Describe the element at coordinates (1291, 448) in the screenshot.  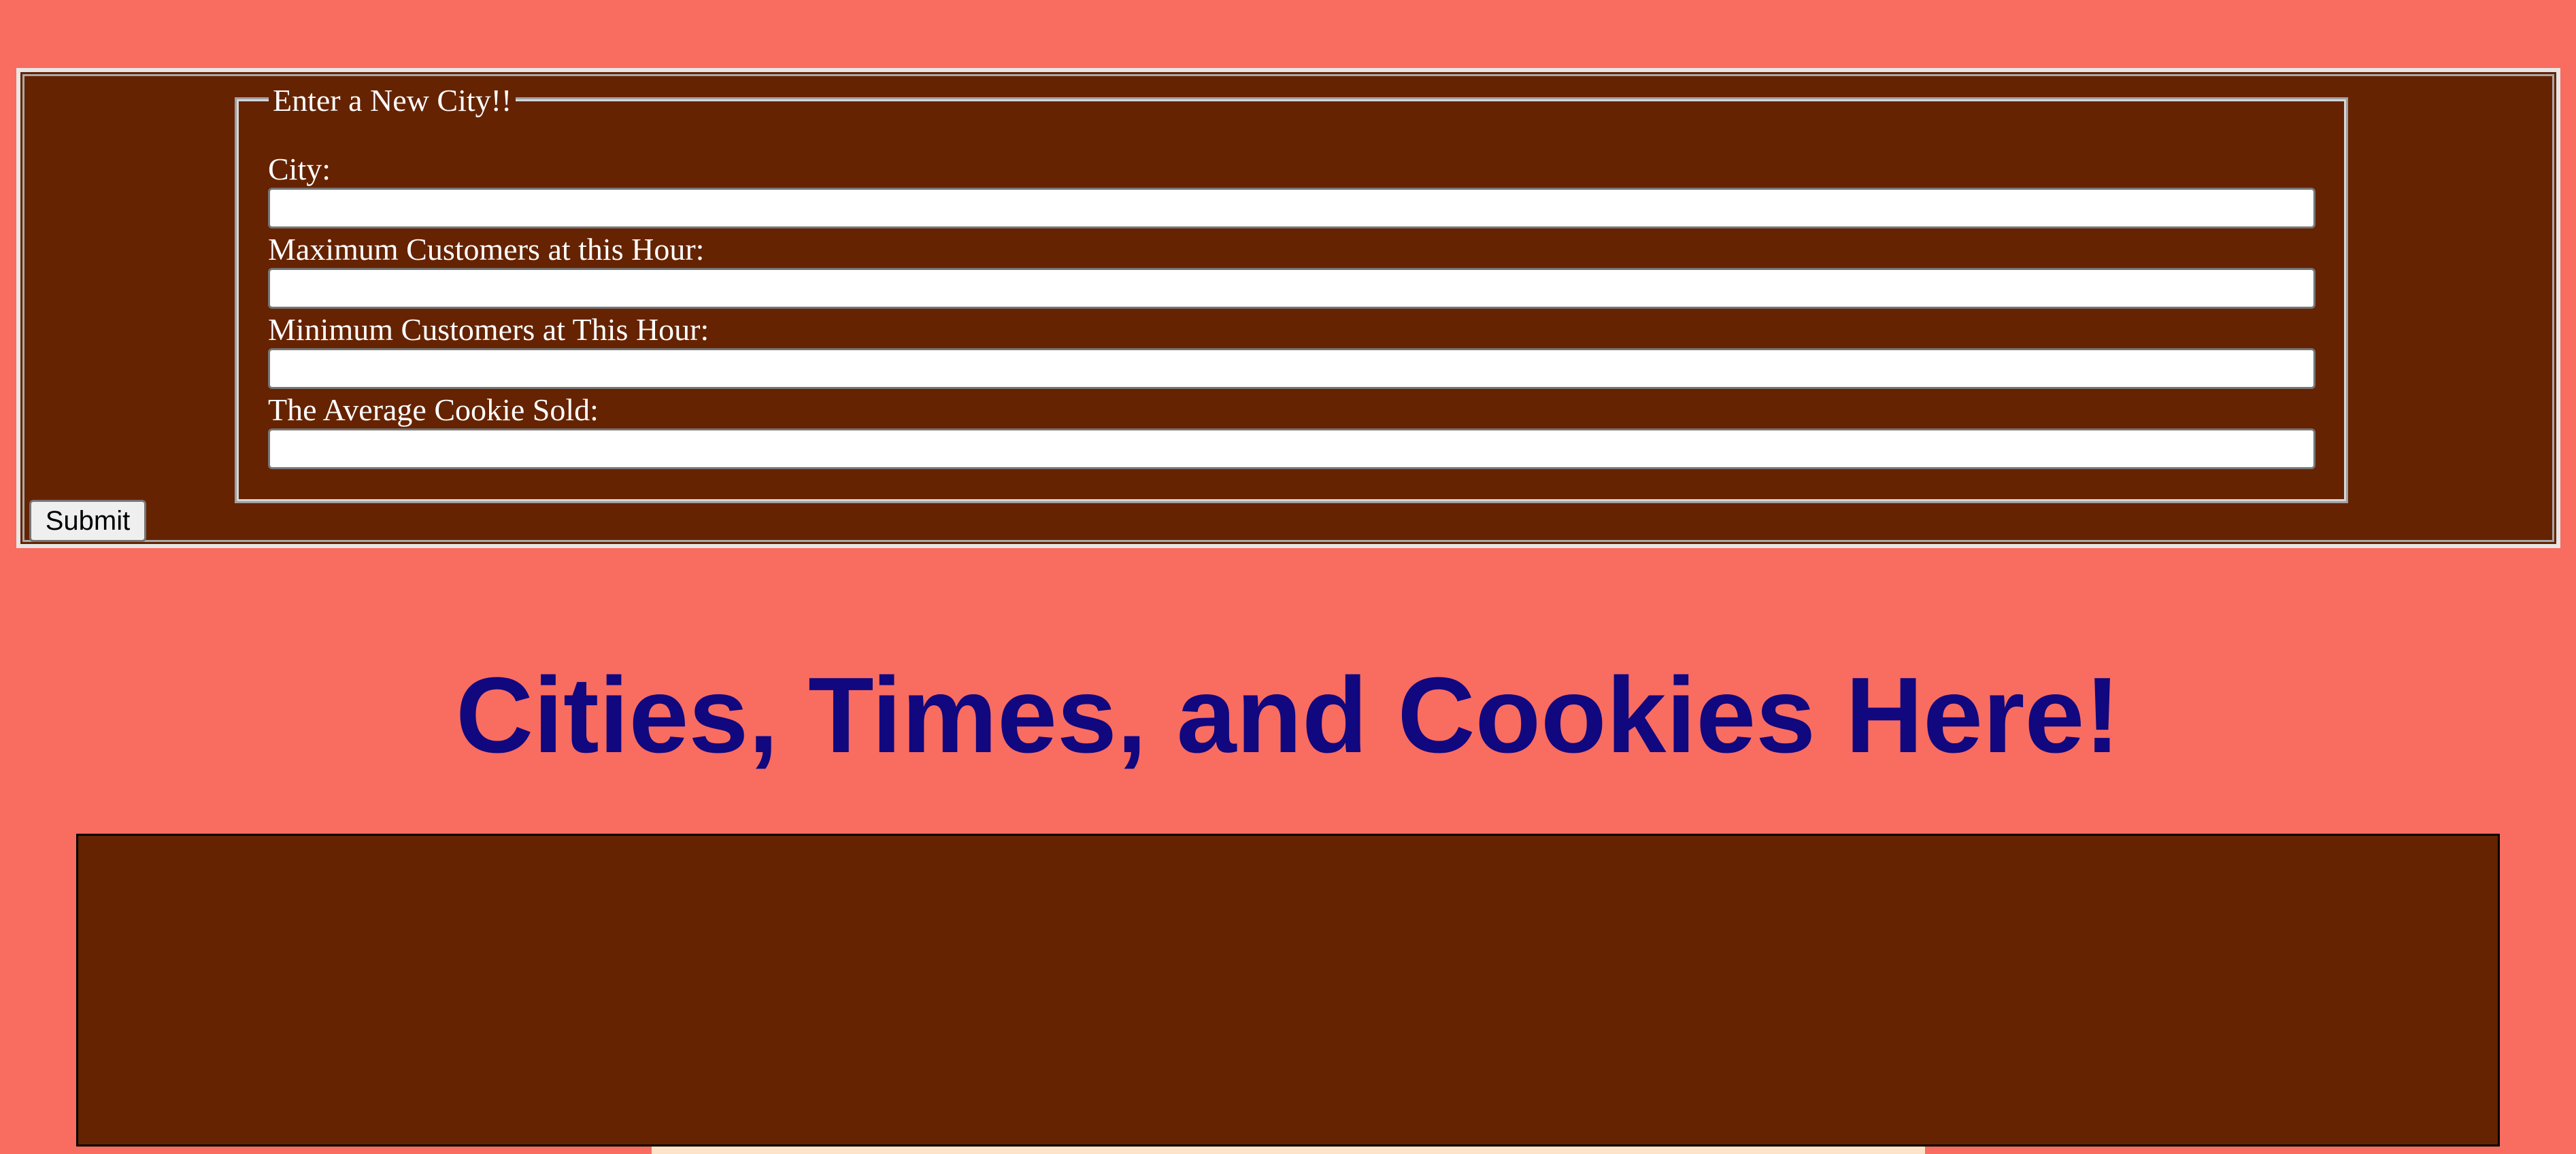
I see `avg-cookie-input` at that location.